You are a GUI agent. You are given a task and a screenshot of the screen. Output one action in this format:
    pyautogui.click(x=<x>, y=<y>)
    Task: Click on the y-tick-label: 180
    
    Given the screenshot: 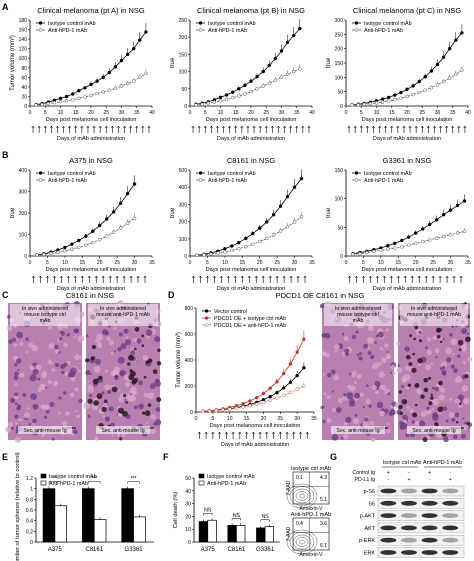 What is the action you would take?
    pyautogui.click(x=23, y=21)
    